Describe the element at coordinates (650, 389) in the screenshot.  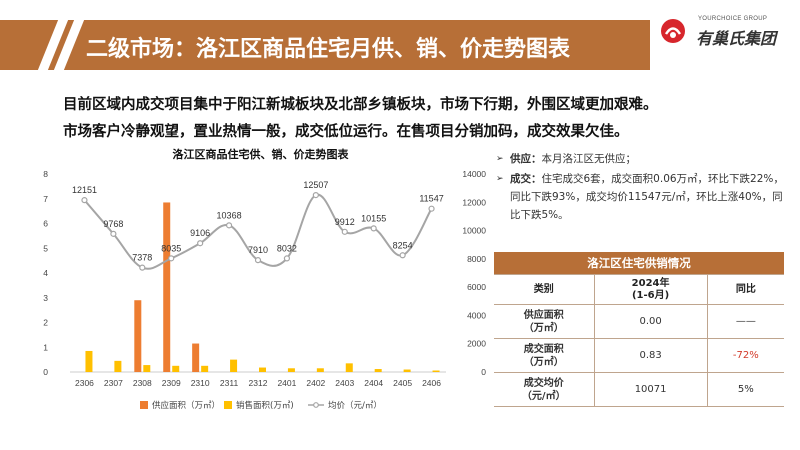
I see `row-value: 10071` at that location.